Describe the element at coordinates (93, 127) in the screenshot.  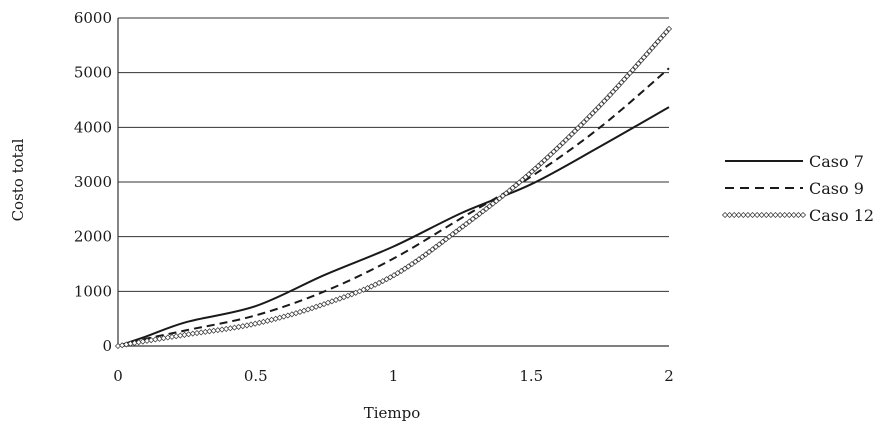
I see `y-tick-label: 4000` at that location.